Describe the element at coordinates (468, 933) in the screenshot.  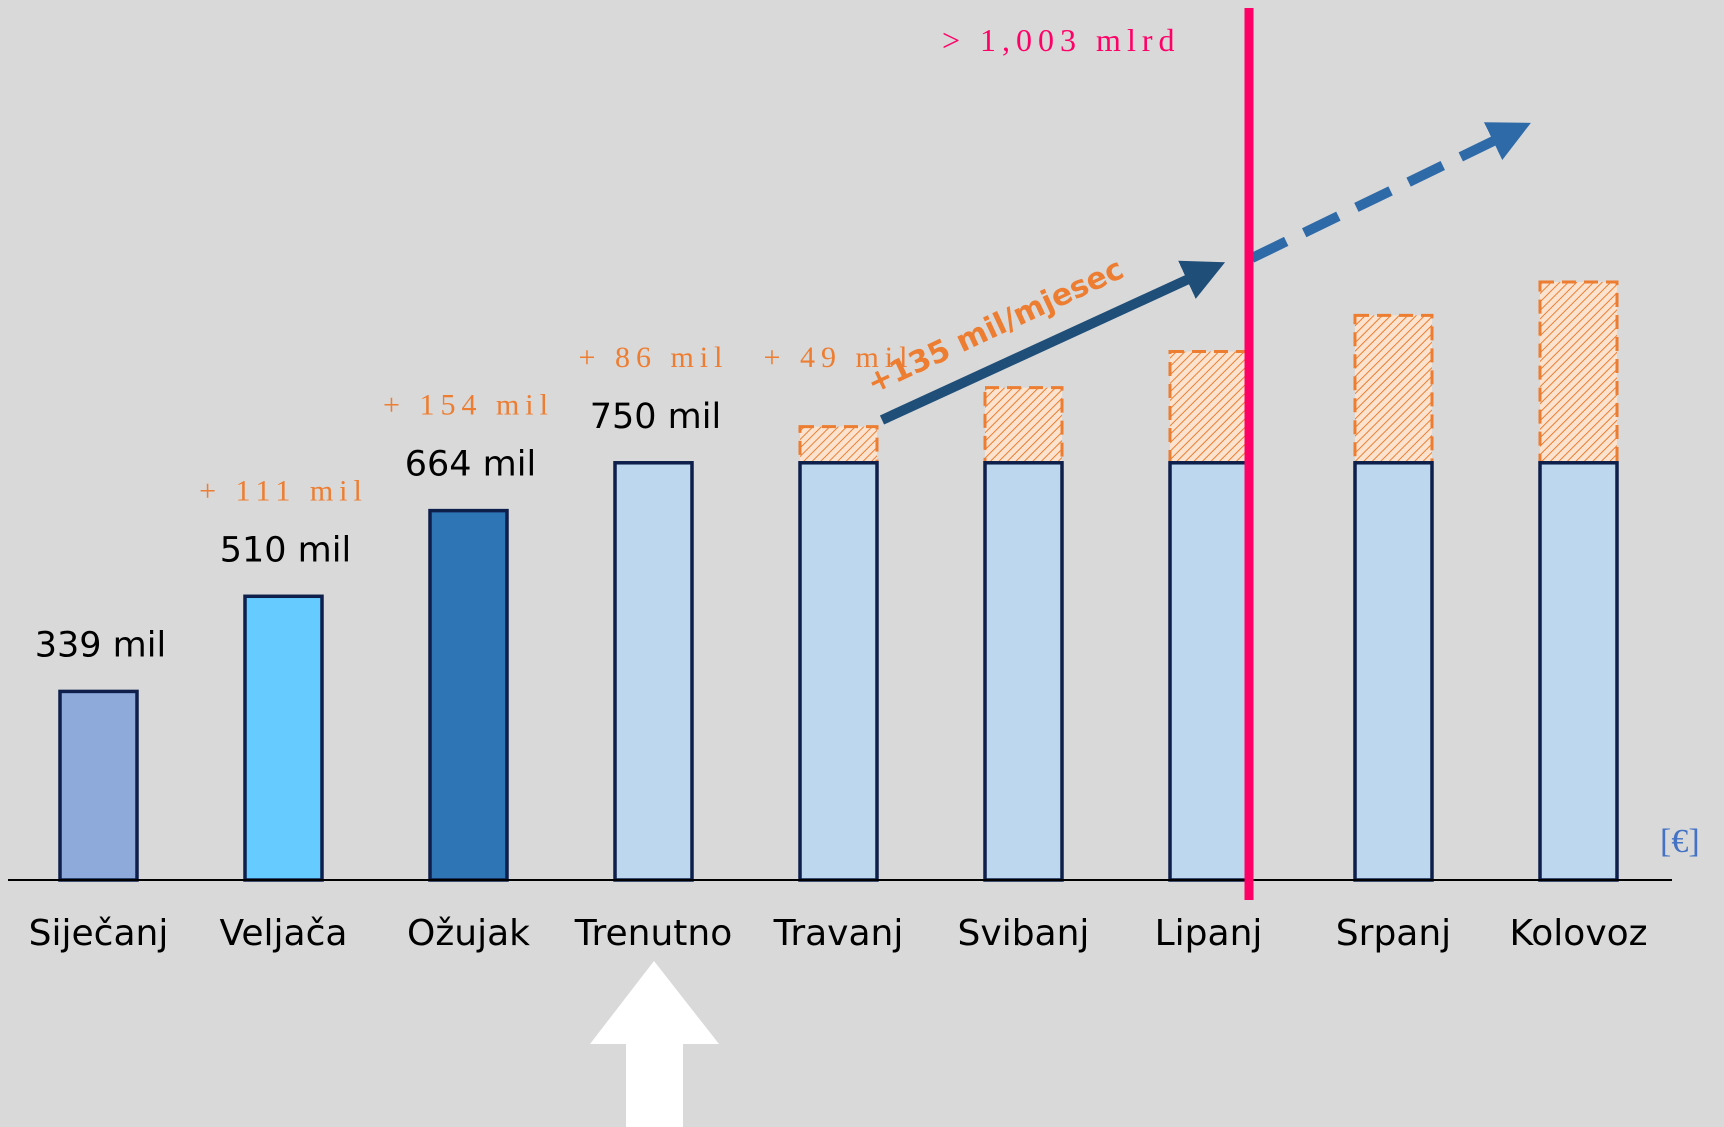
I see `category-label-ozujak: Ožujak` at that location.